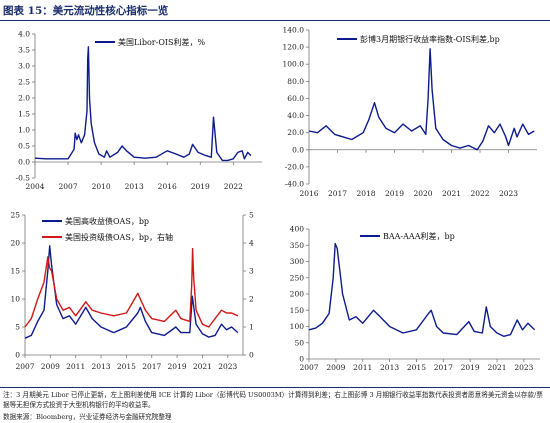  Describe the element at coordinates (294, 166) in the screenshot. I see `y-tick-label: -20.0` at that location.